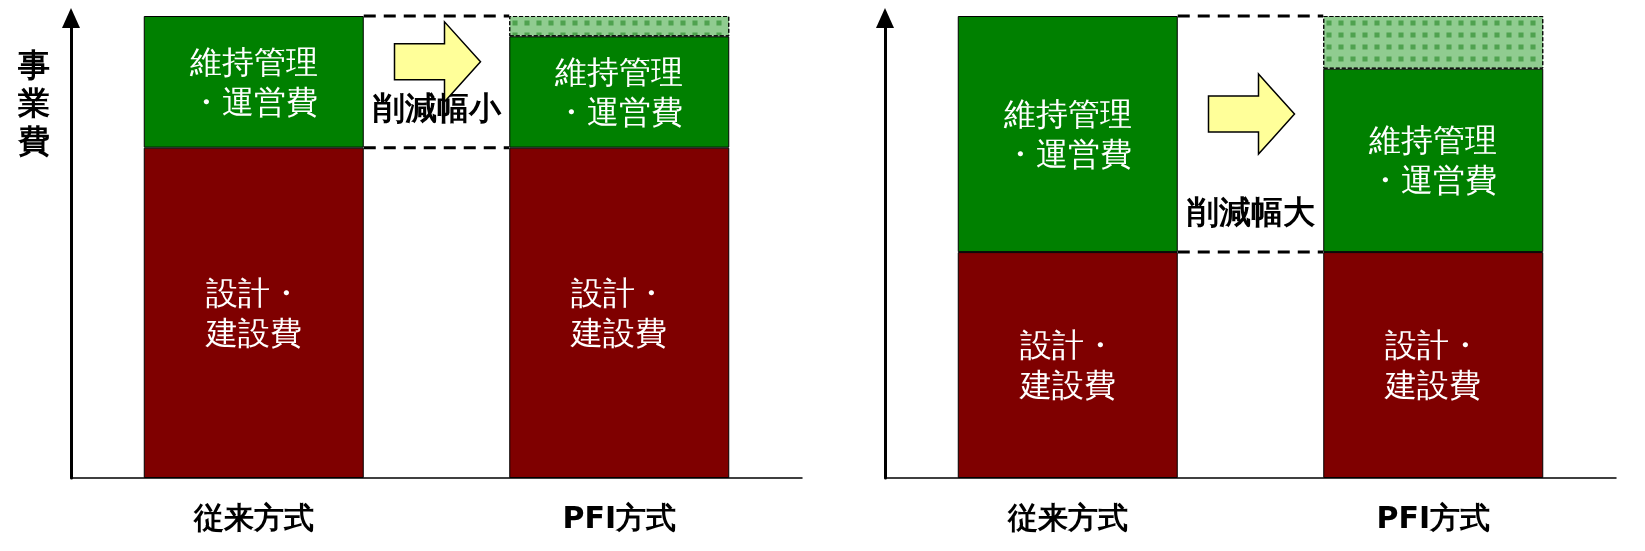 This screenshot has height=551, width=1645. Describe the element at coordinates (436, 107) in the screenshot. I see `annotation: 削減幅小` at that location.